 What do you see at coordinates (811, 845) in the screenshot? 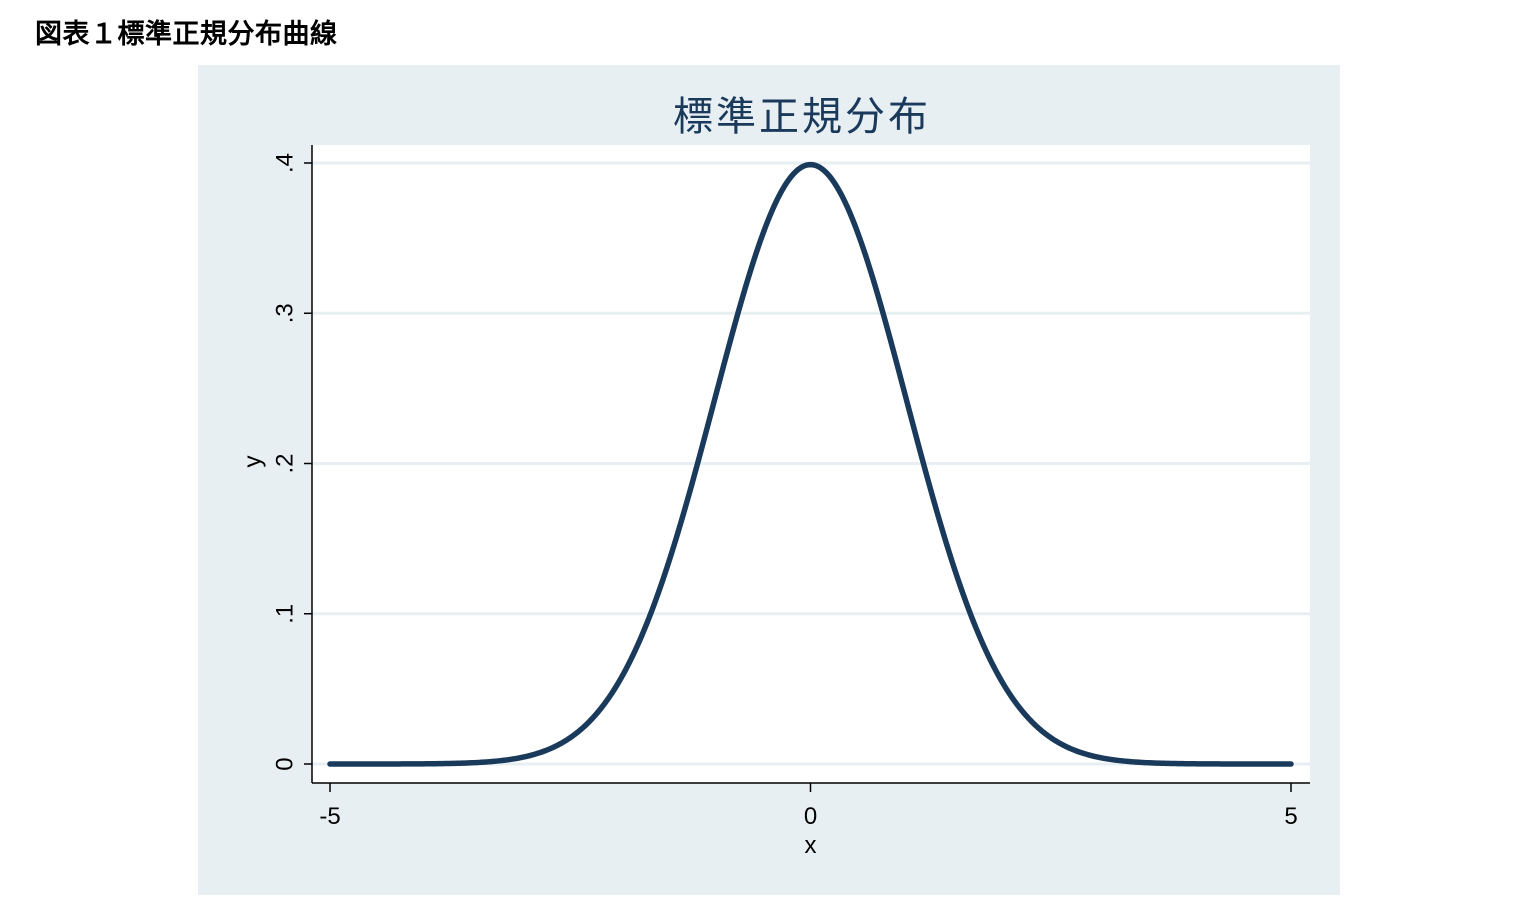
I see `x-axis-label: x` at bounding box center [811, 845].